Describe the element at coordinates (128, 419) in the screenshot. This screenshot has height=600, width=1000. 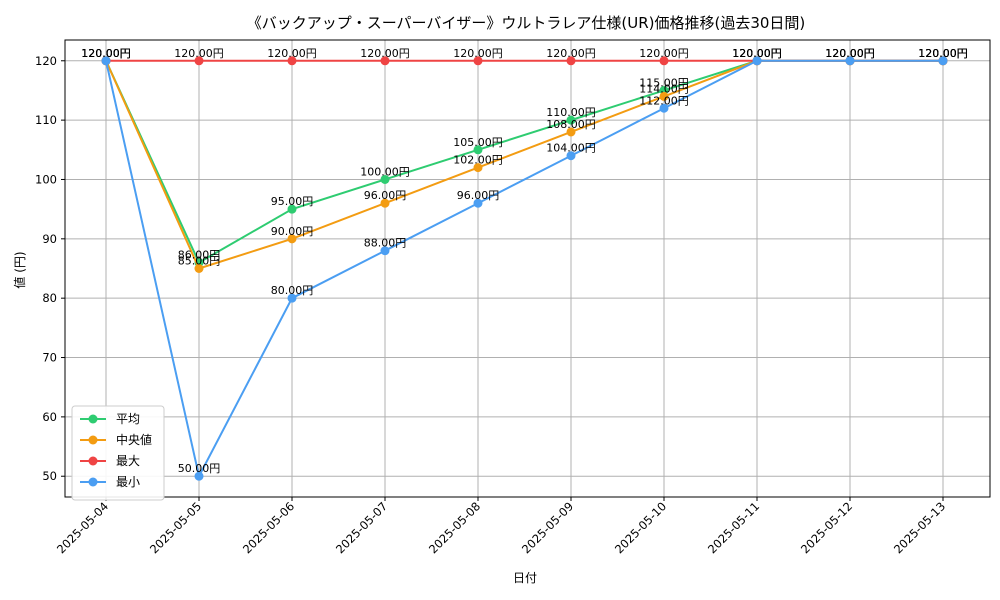
I see `legend-entry: 平均` at that location.